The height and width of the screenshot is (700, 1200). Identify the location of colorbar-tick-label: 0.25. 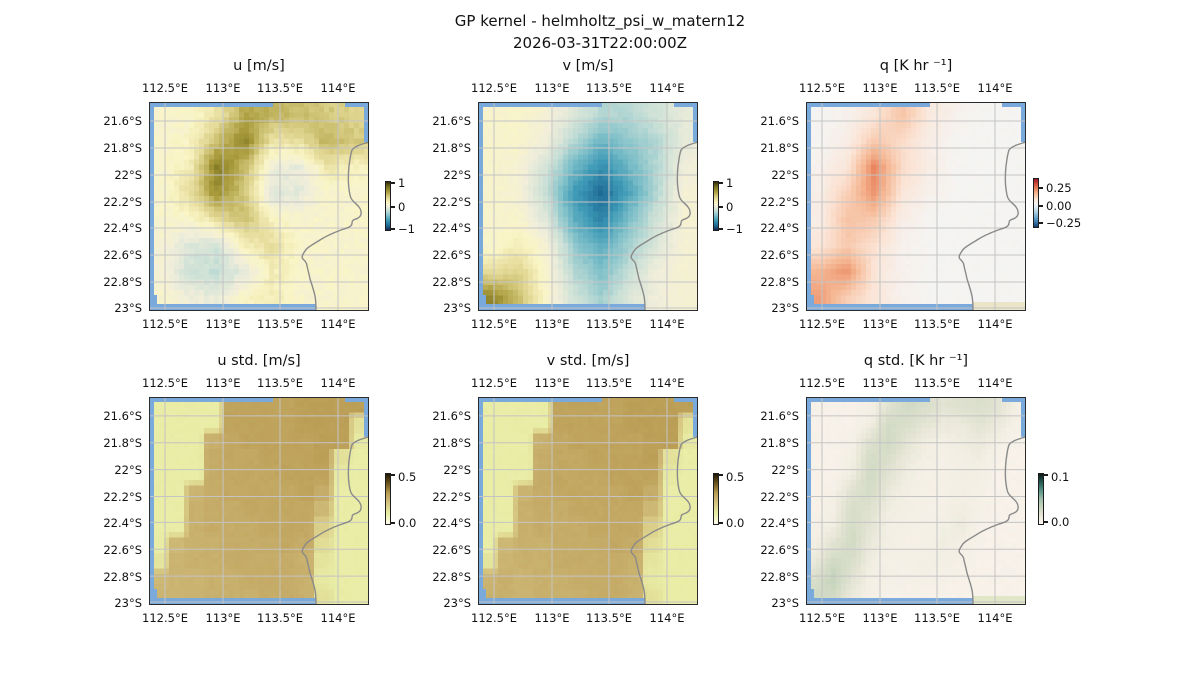
(1059, 188).